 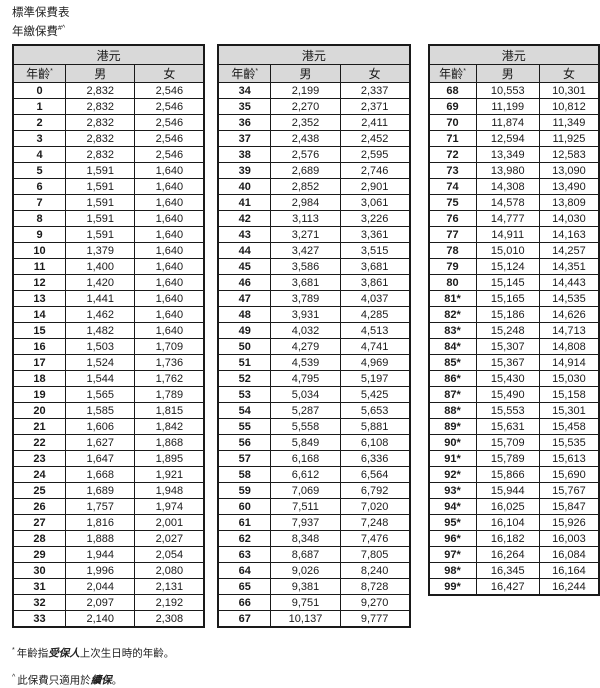 I want to click on male-premium-cell: 4,795, so click(x=305, y=379).